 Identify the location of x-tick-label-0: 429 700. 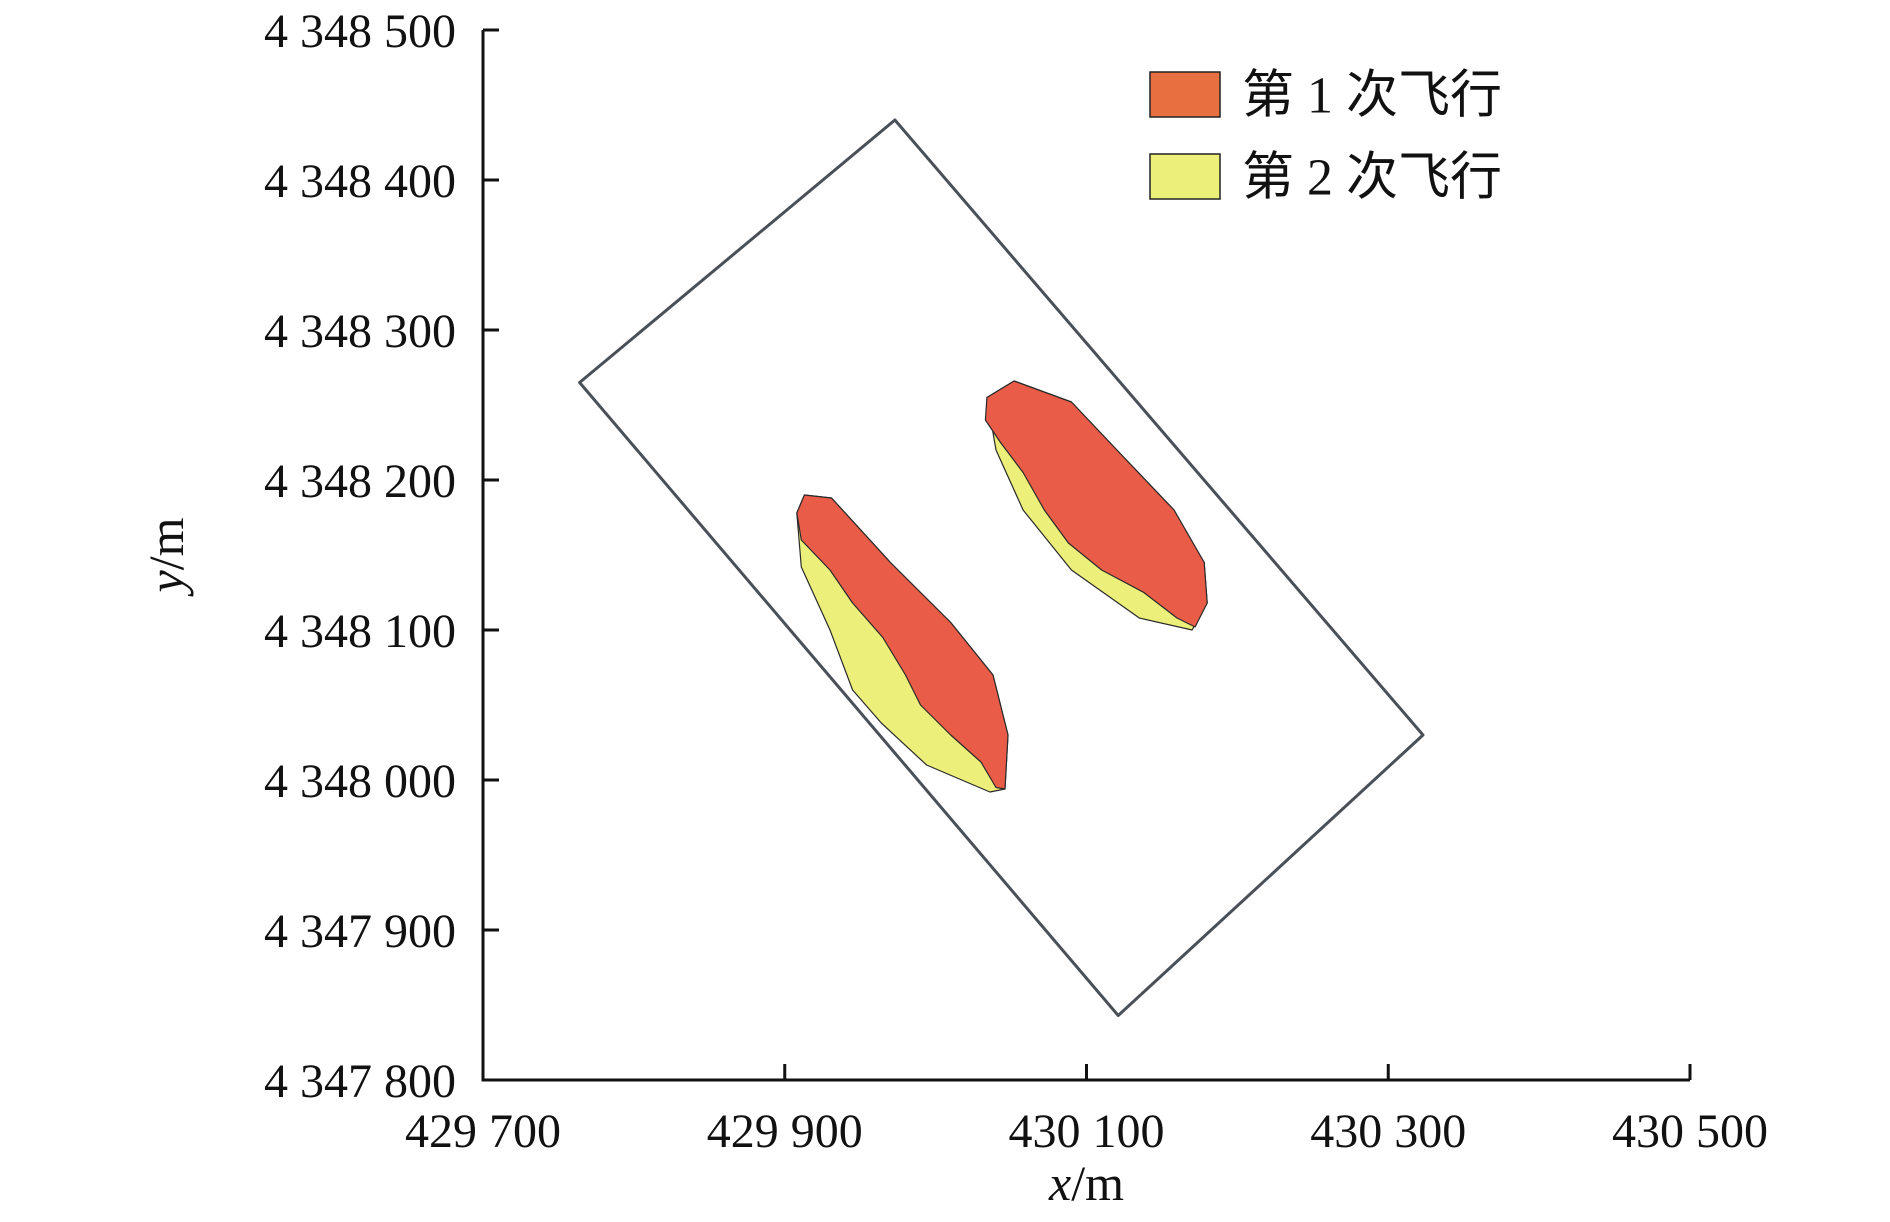
(483, 1131).